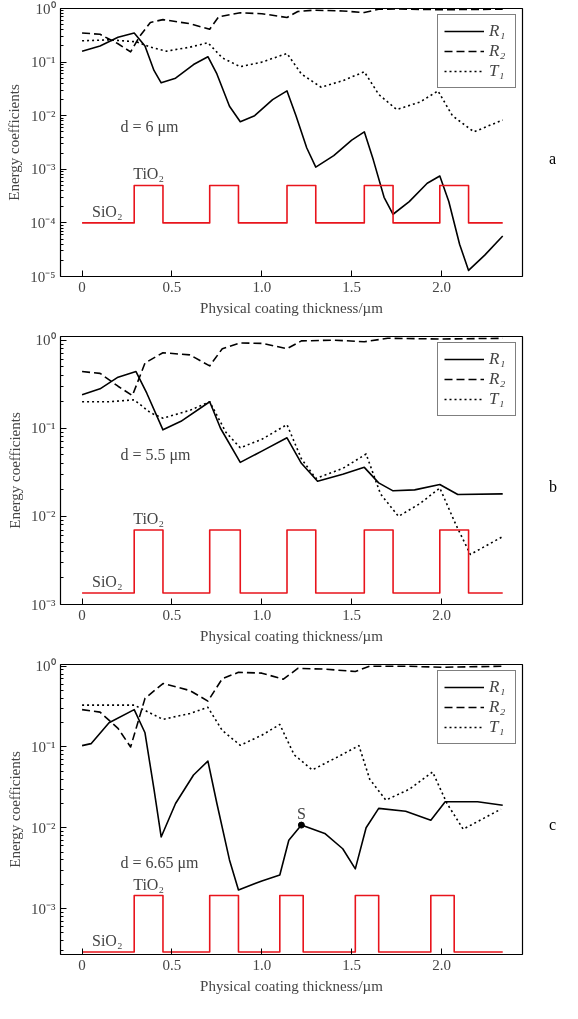  Describe the element at coordinates (150, 126) in the screenshot. I see `annotation: d = 6 μm` at that location.